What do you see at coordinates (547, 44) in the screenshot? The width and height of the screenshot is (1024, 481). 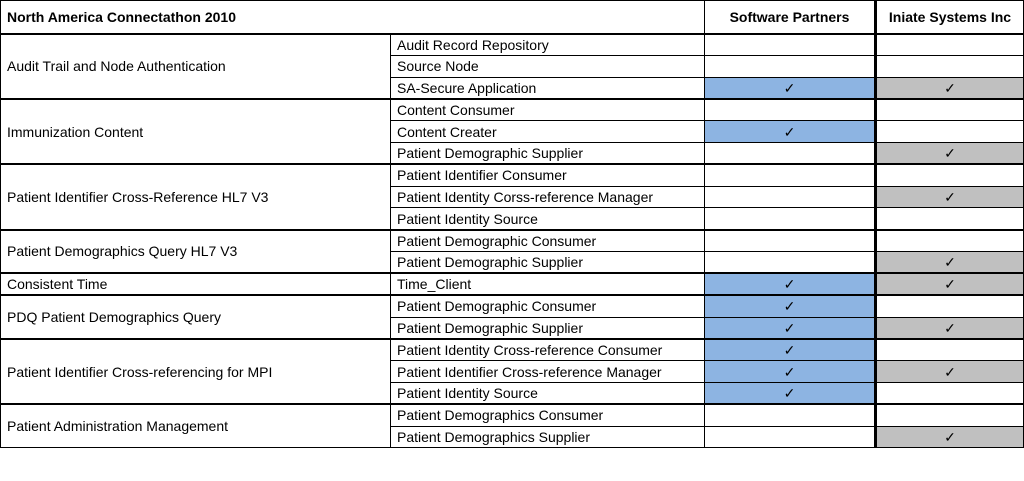 I see `actor-name: Audit Record Repository` at bounding box center [547, 44].